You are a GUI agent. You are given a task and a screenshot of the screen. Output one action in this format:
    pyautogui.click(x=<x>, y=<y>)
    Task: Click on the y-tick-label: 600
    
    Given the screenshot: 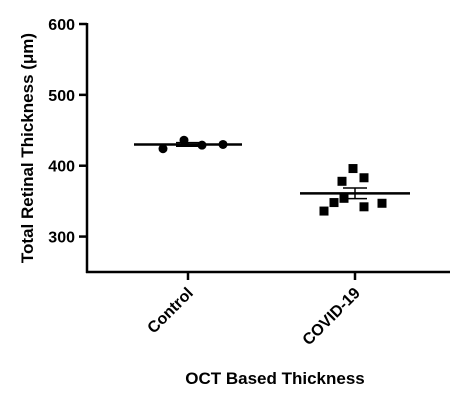 What is the action you would take?
    pyautogui.click(x=61, y=25)
    